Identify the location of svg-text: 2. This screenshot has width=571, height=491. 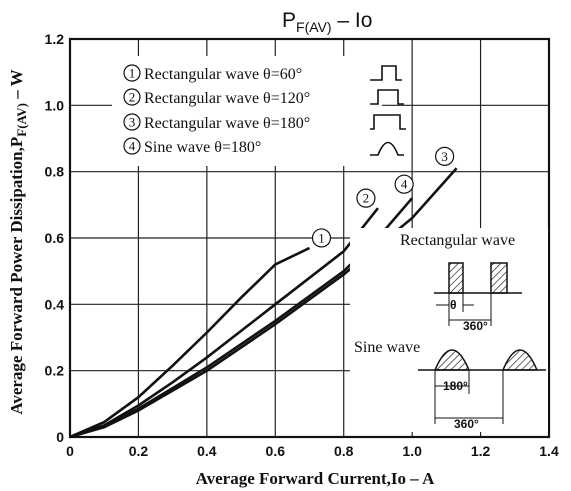
(132, 97).